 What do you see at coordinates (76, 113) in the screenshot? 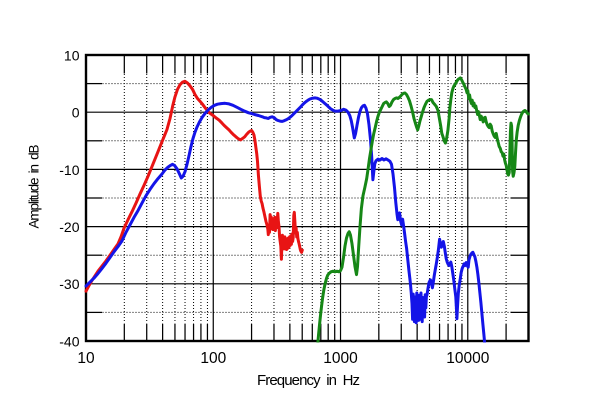
I see `svg-text: 0` at bounding box center [76, 113].